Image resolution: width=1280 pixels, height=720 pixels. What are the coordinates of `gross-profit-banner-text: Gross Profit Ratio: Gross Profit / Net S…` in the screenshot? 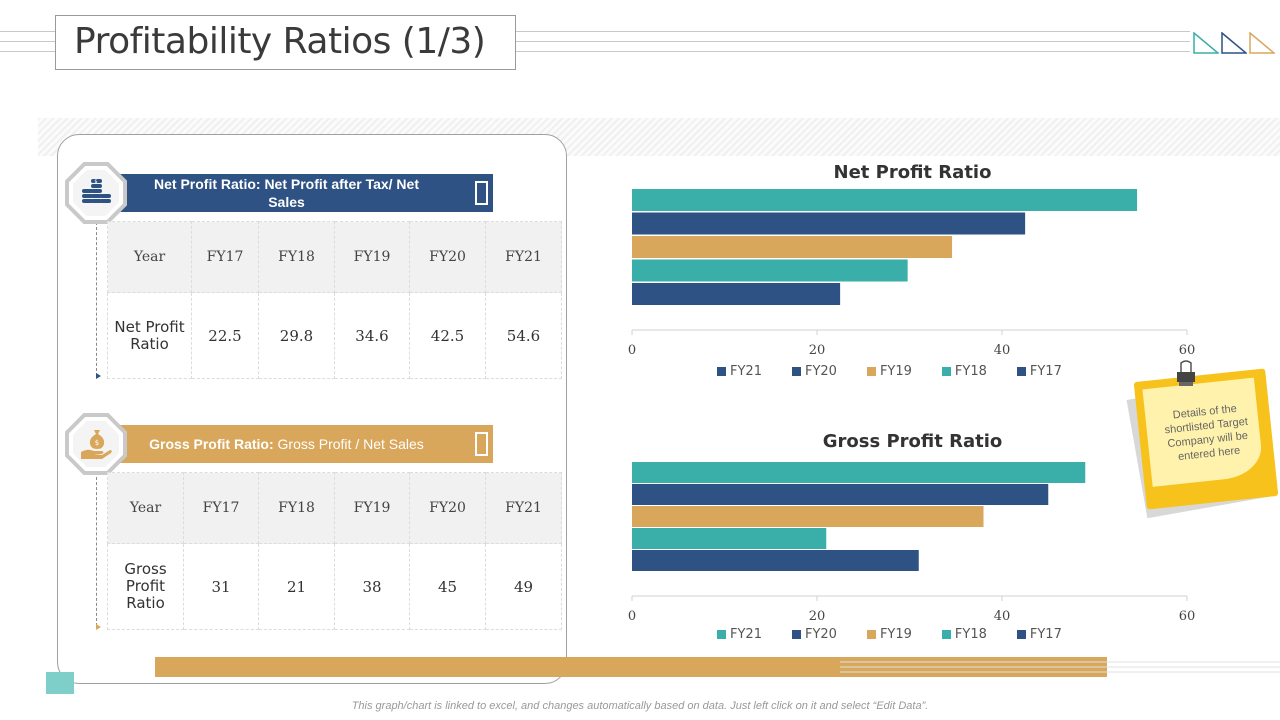 It's located at (286, 444).